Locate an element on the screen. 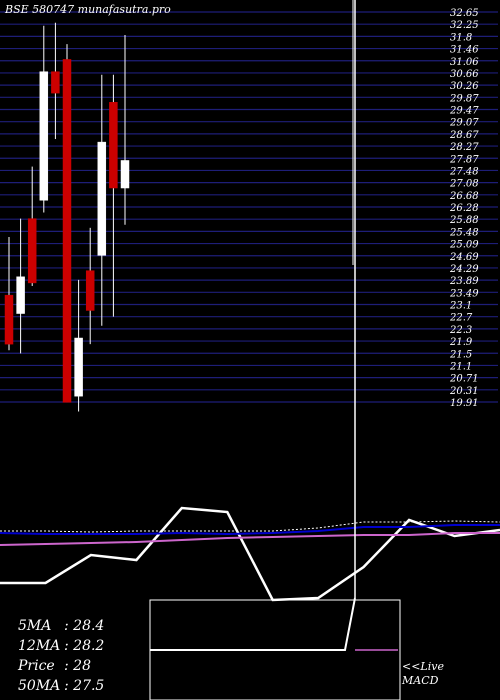 The width and height of the screenshot is (500, 700). y-tick-label: 24.69 is located at coordinates (464, 257).